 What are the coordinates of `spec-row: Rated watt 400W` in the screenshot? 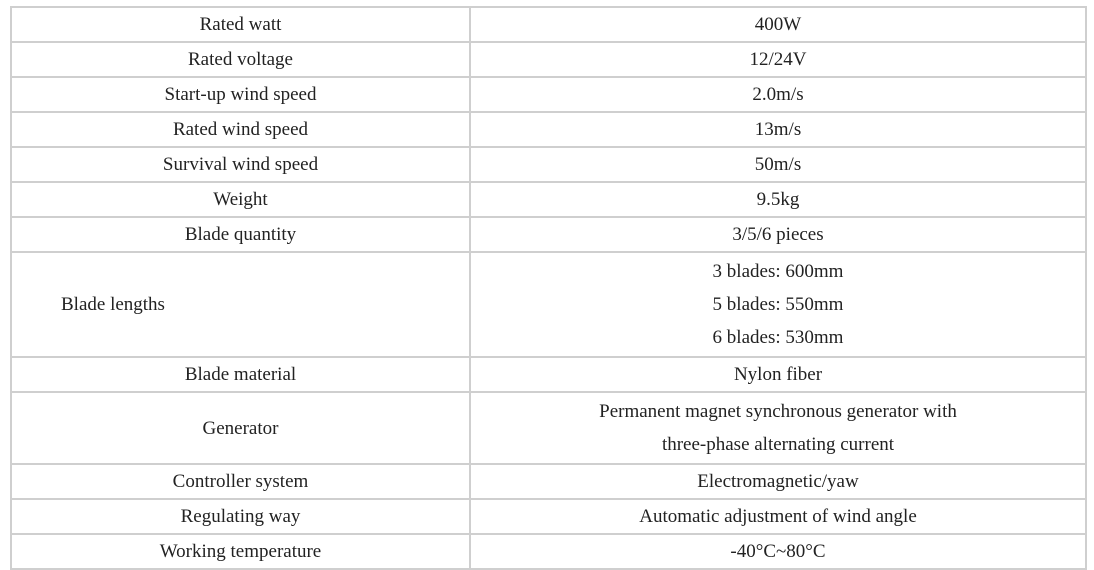 It's located at (548, 24).